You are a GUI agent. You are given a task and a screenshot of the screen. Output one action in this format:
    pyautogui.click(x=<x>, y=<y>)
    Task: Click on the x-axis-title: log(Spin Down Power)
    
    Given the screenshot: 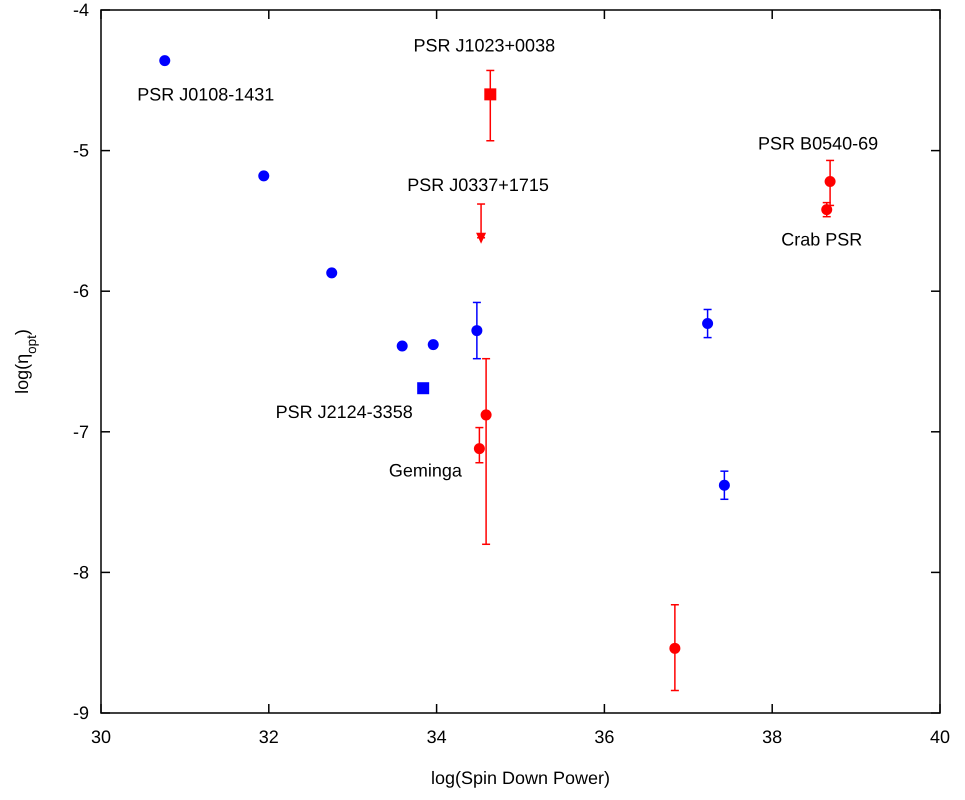 What is the action you would take?
    pyautogui.click(x=520, y=778)
    